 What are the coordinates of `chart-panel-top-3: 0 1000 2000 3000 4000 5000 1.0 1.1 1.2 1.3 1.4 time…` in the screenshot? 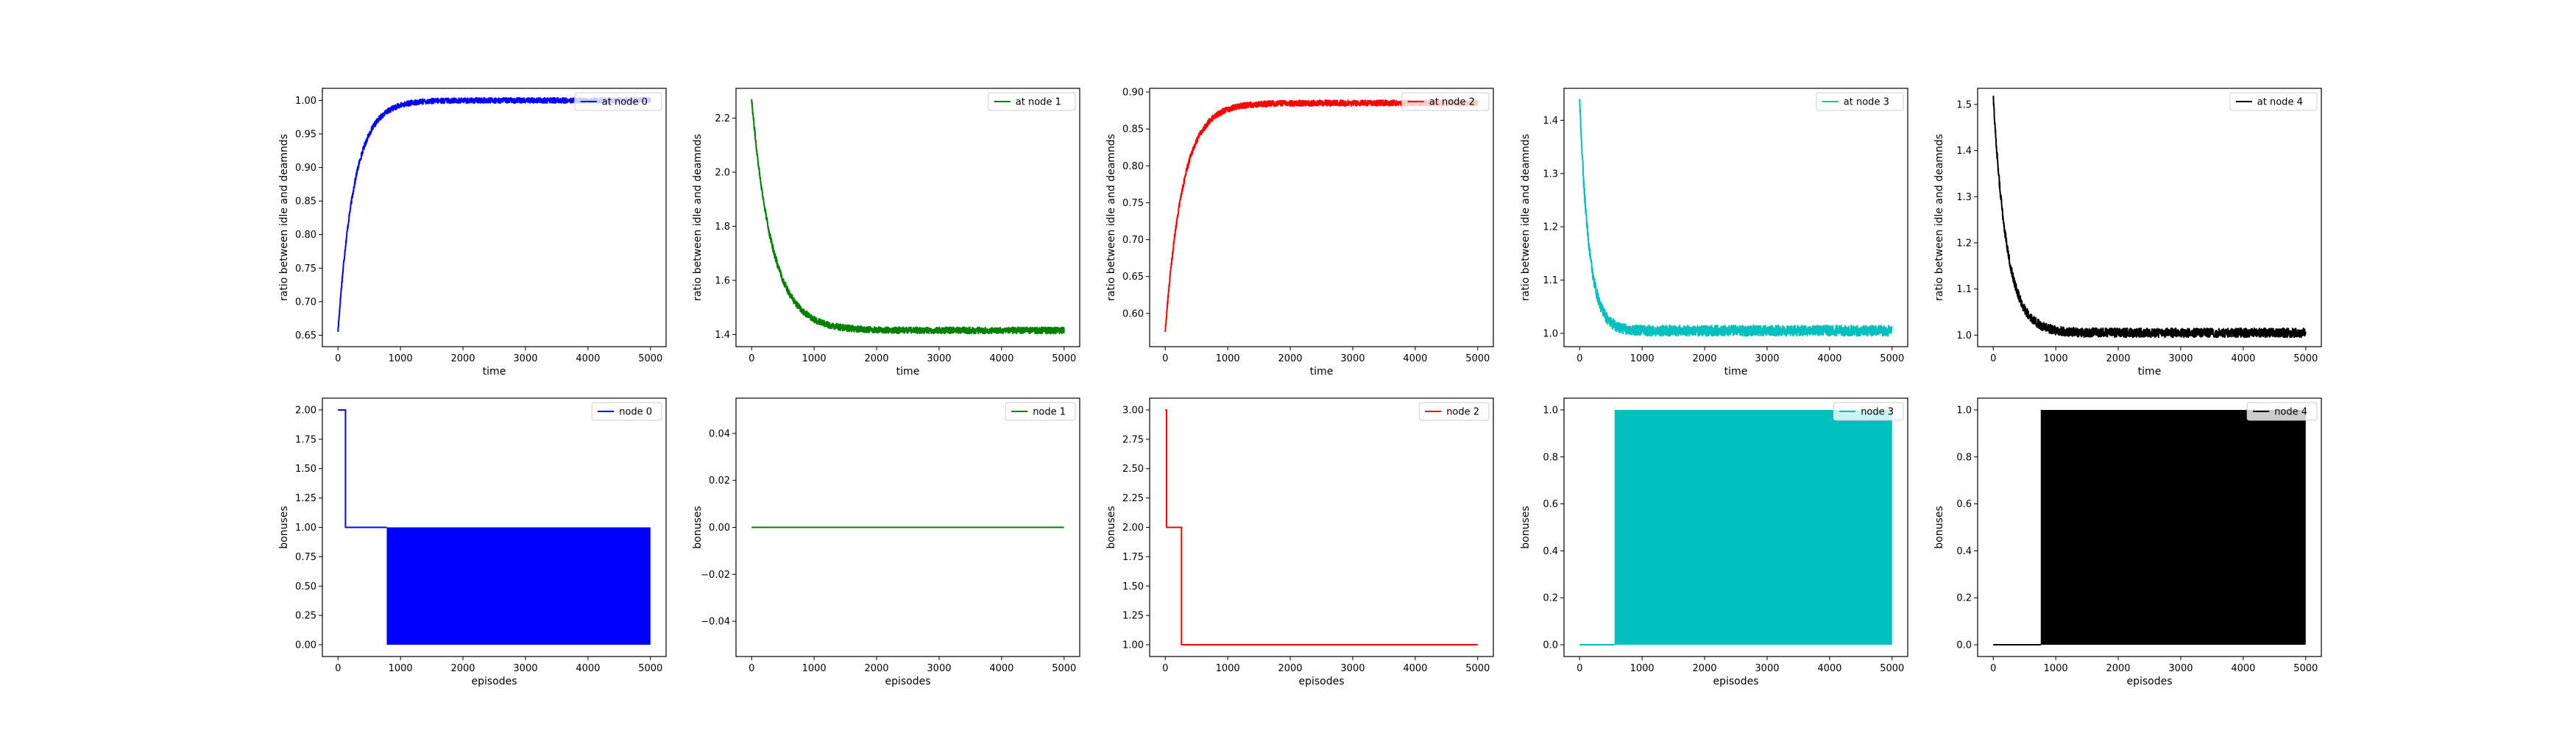 It's located at (1714, 233).